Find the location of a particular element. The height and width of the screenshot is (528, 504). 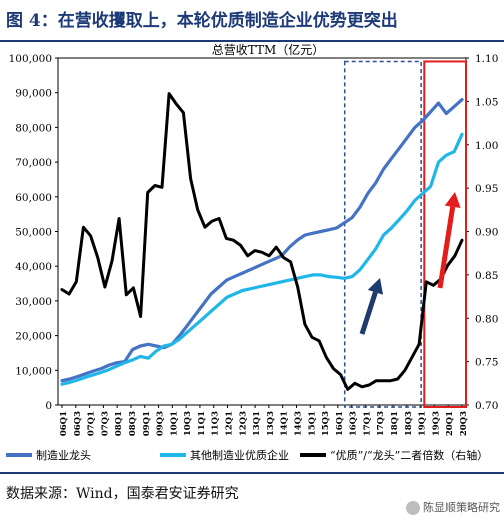

x-tick-label: 11Q1 is located at coordinates (202, 423).